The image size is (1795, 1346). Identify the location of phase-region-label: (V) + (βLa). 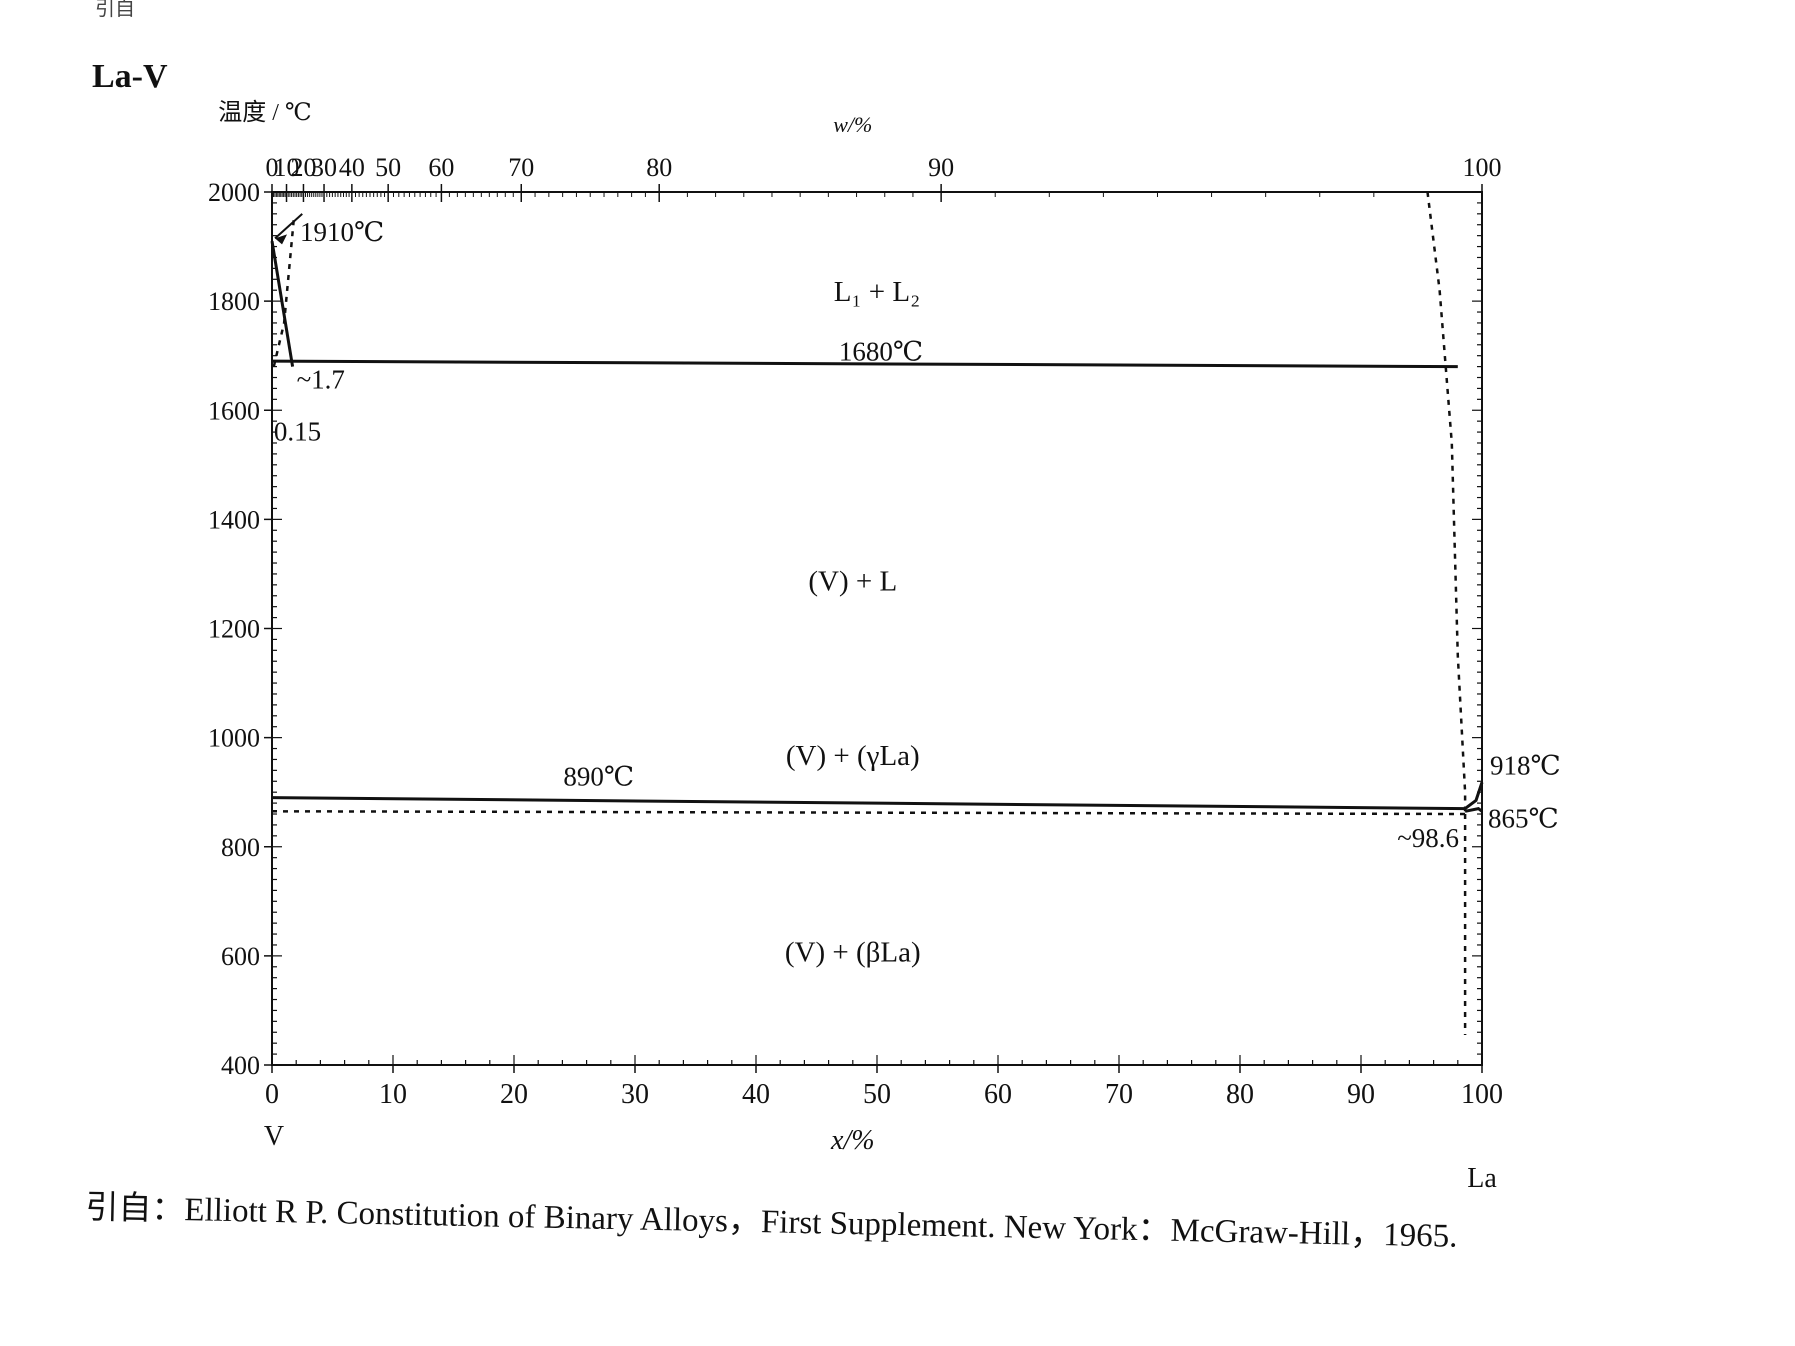
(853, 952).